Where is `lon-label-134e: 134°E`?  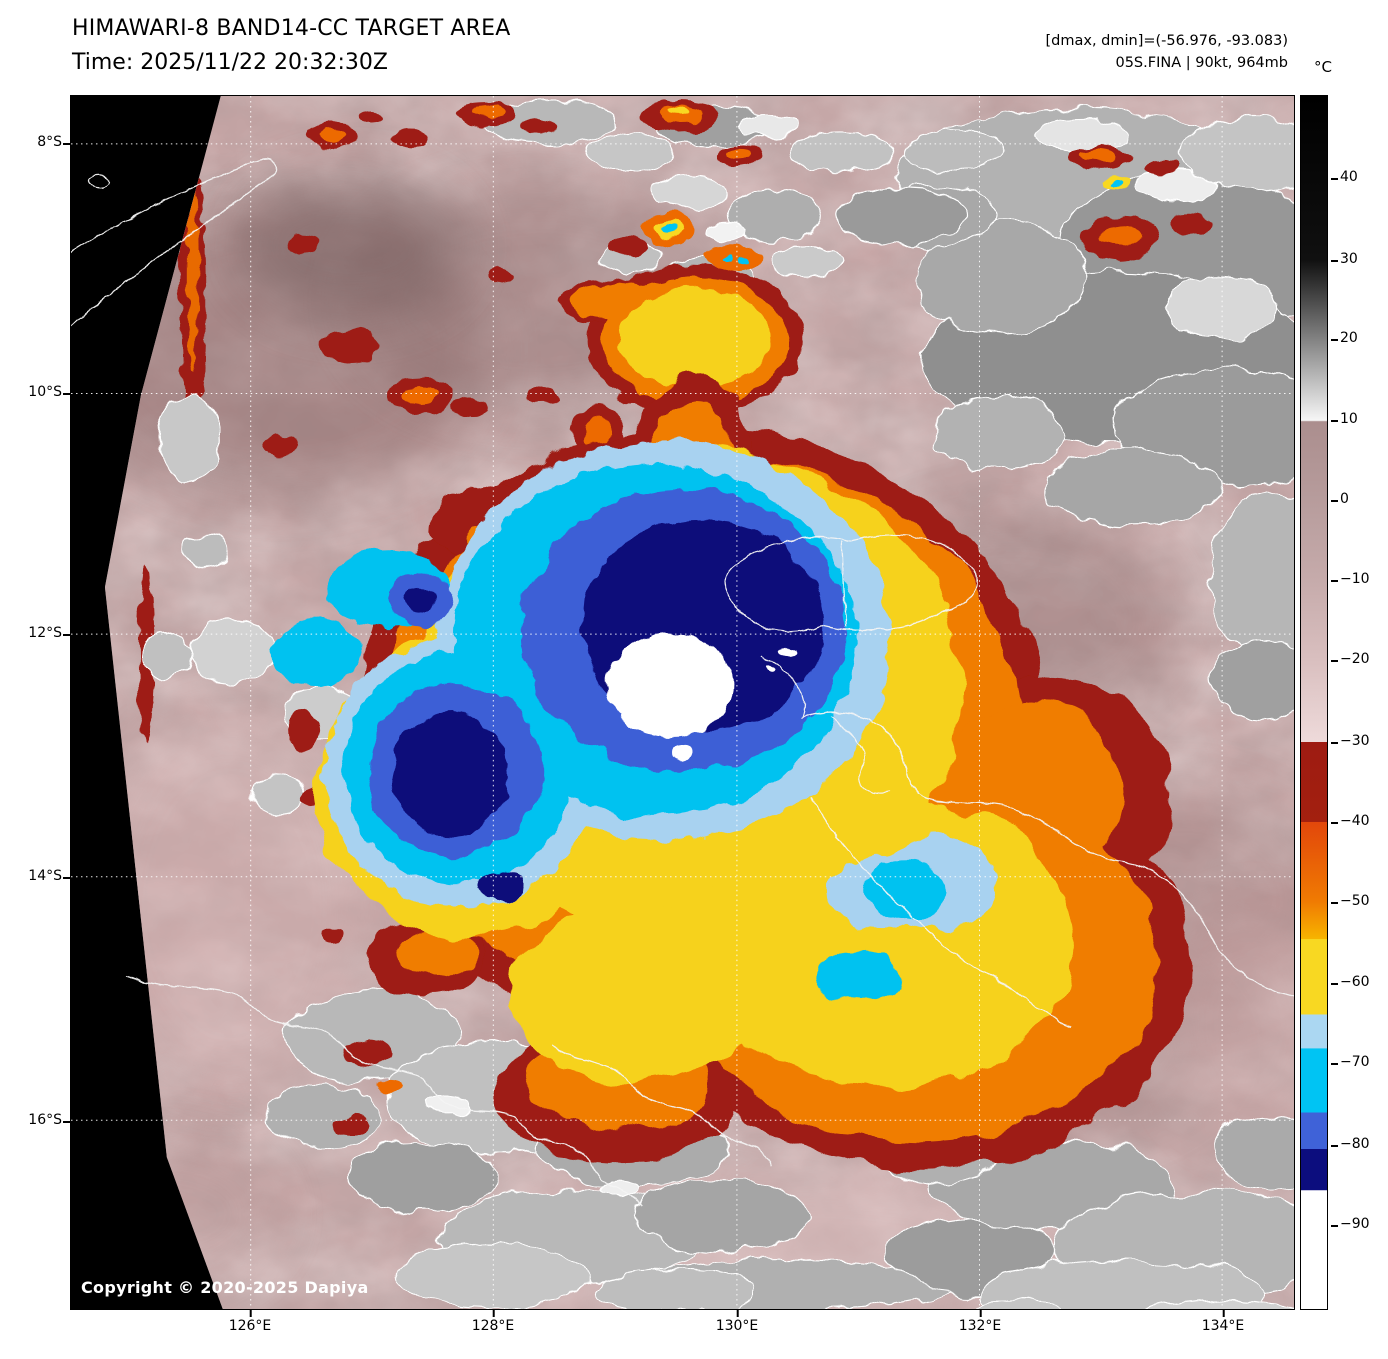 lon-label-134e: 134°E is located at coordinates (1223, 1322).